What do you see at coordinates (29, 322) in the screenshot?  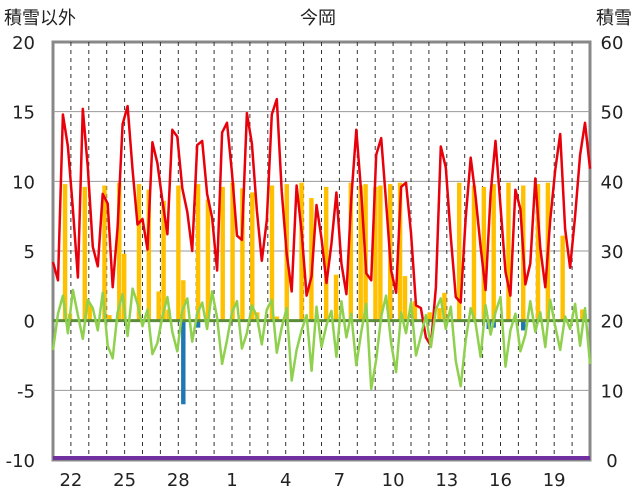 I see `y-left-tick-label: 0` at bounding box center [29, 322].